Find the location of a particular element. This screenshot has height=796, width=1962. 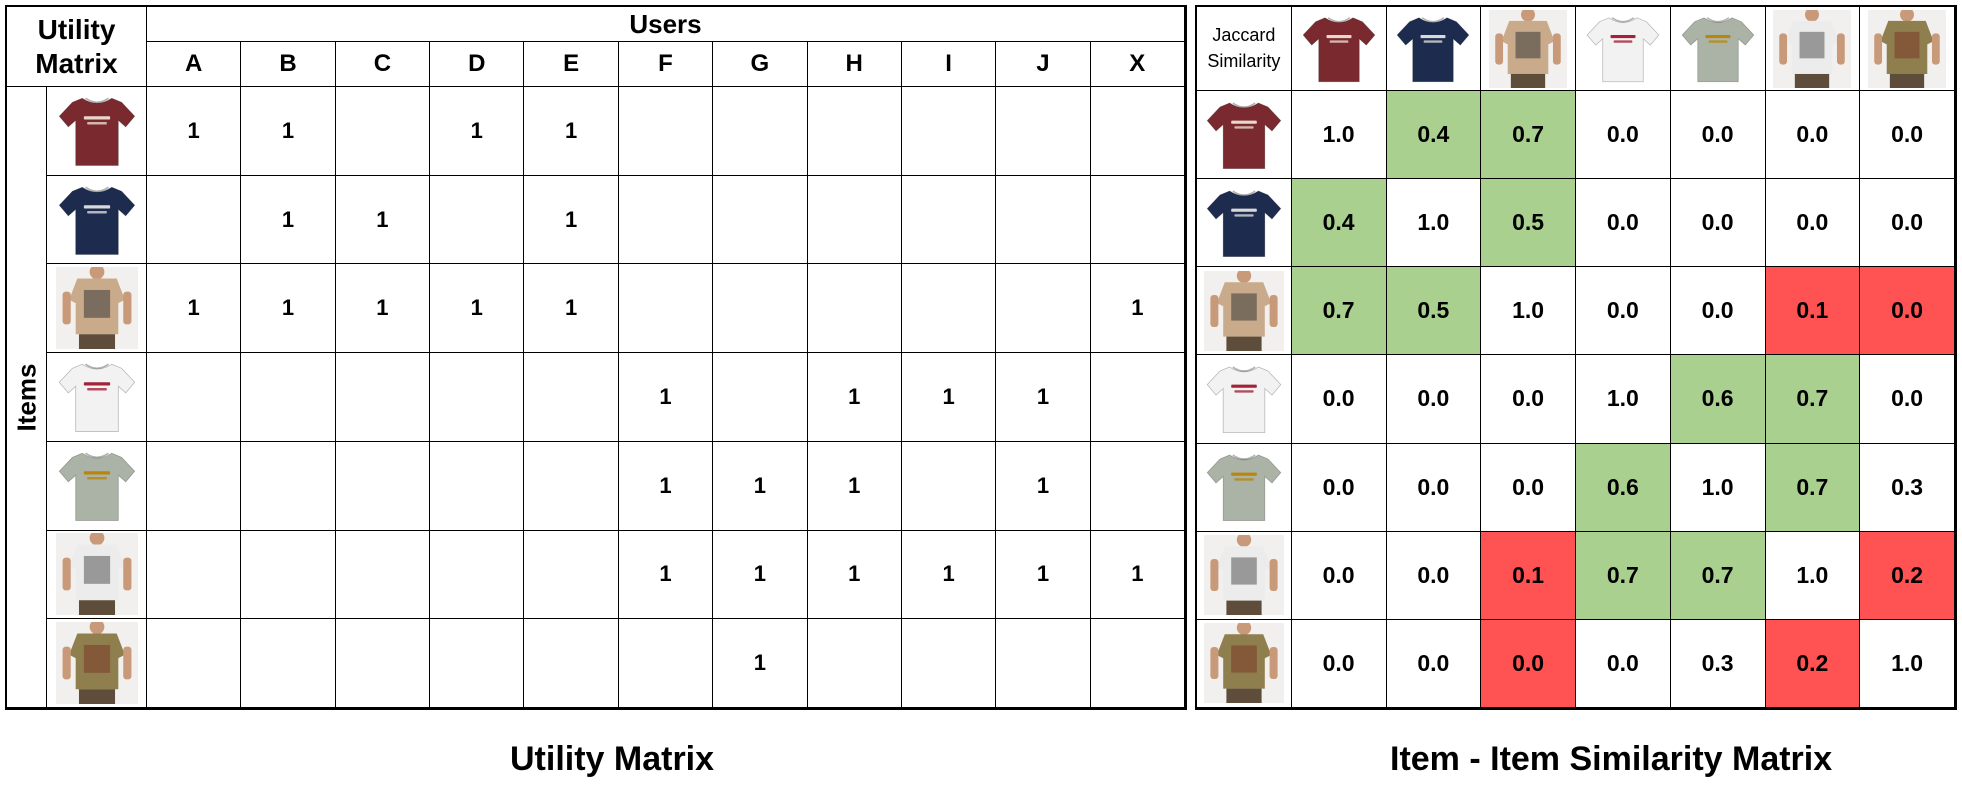

jaccard-corner-title: Jaccard Similarity is located at coordinates (1244, 49).